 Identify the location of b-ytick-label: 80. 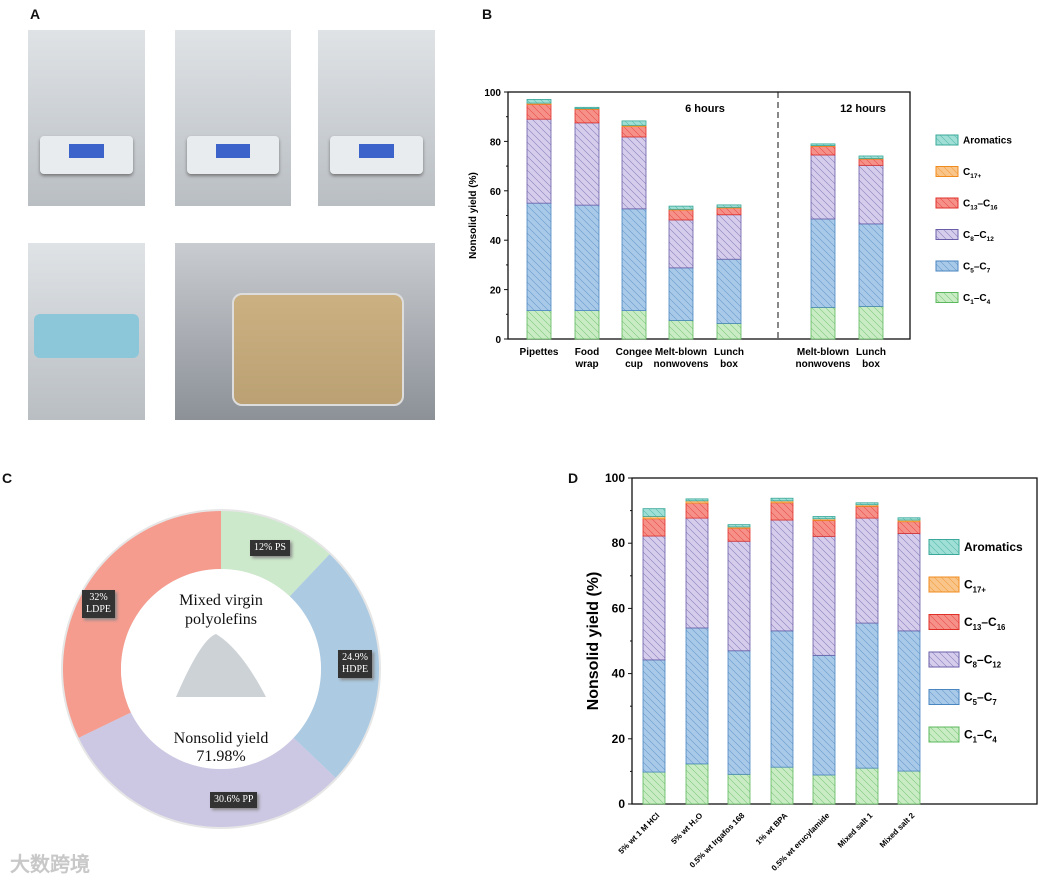
(496, 142).